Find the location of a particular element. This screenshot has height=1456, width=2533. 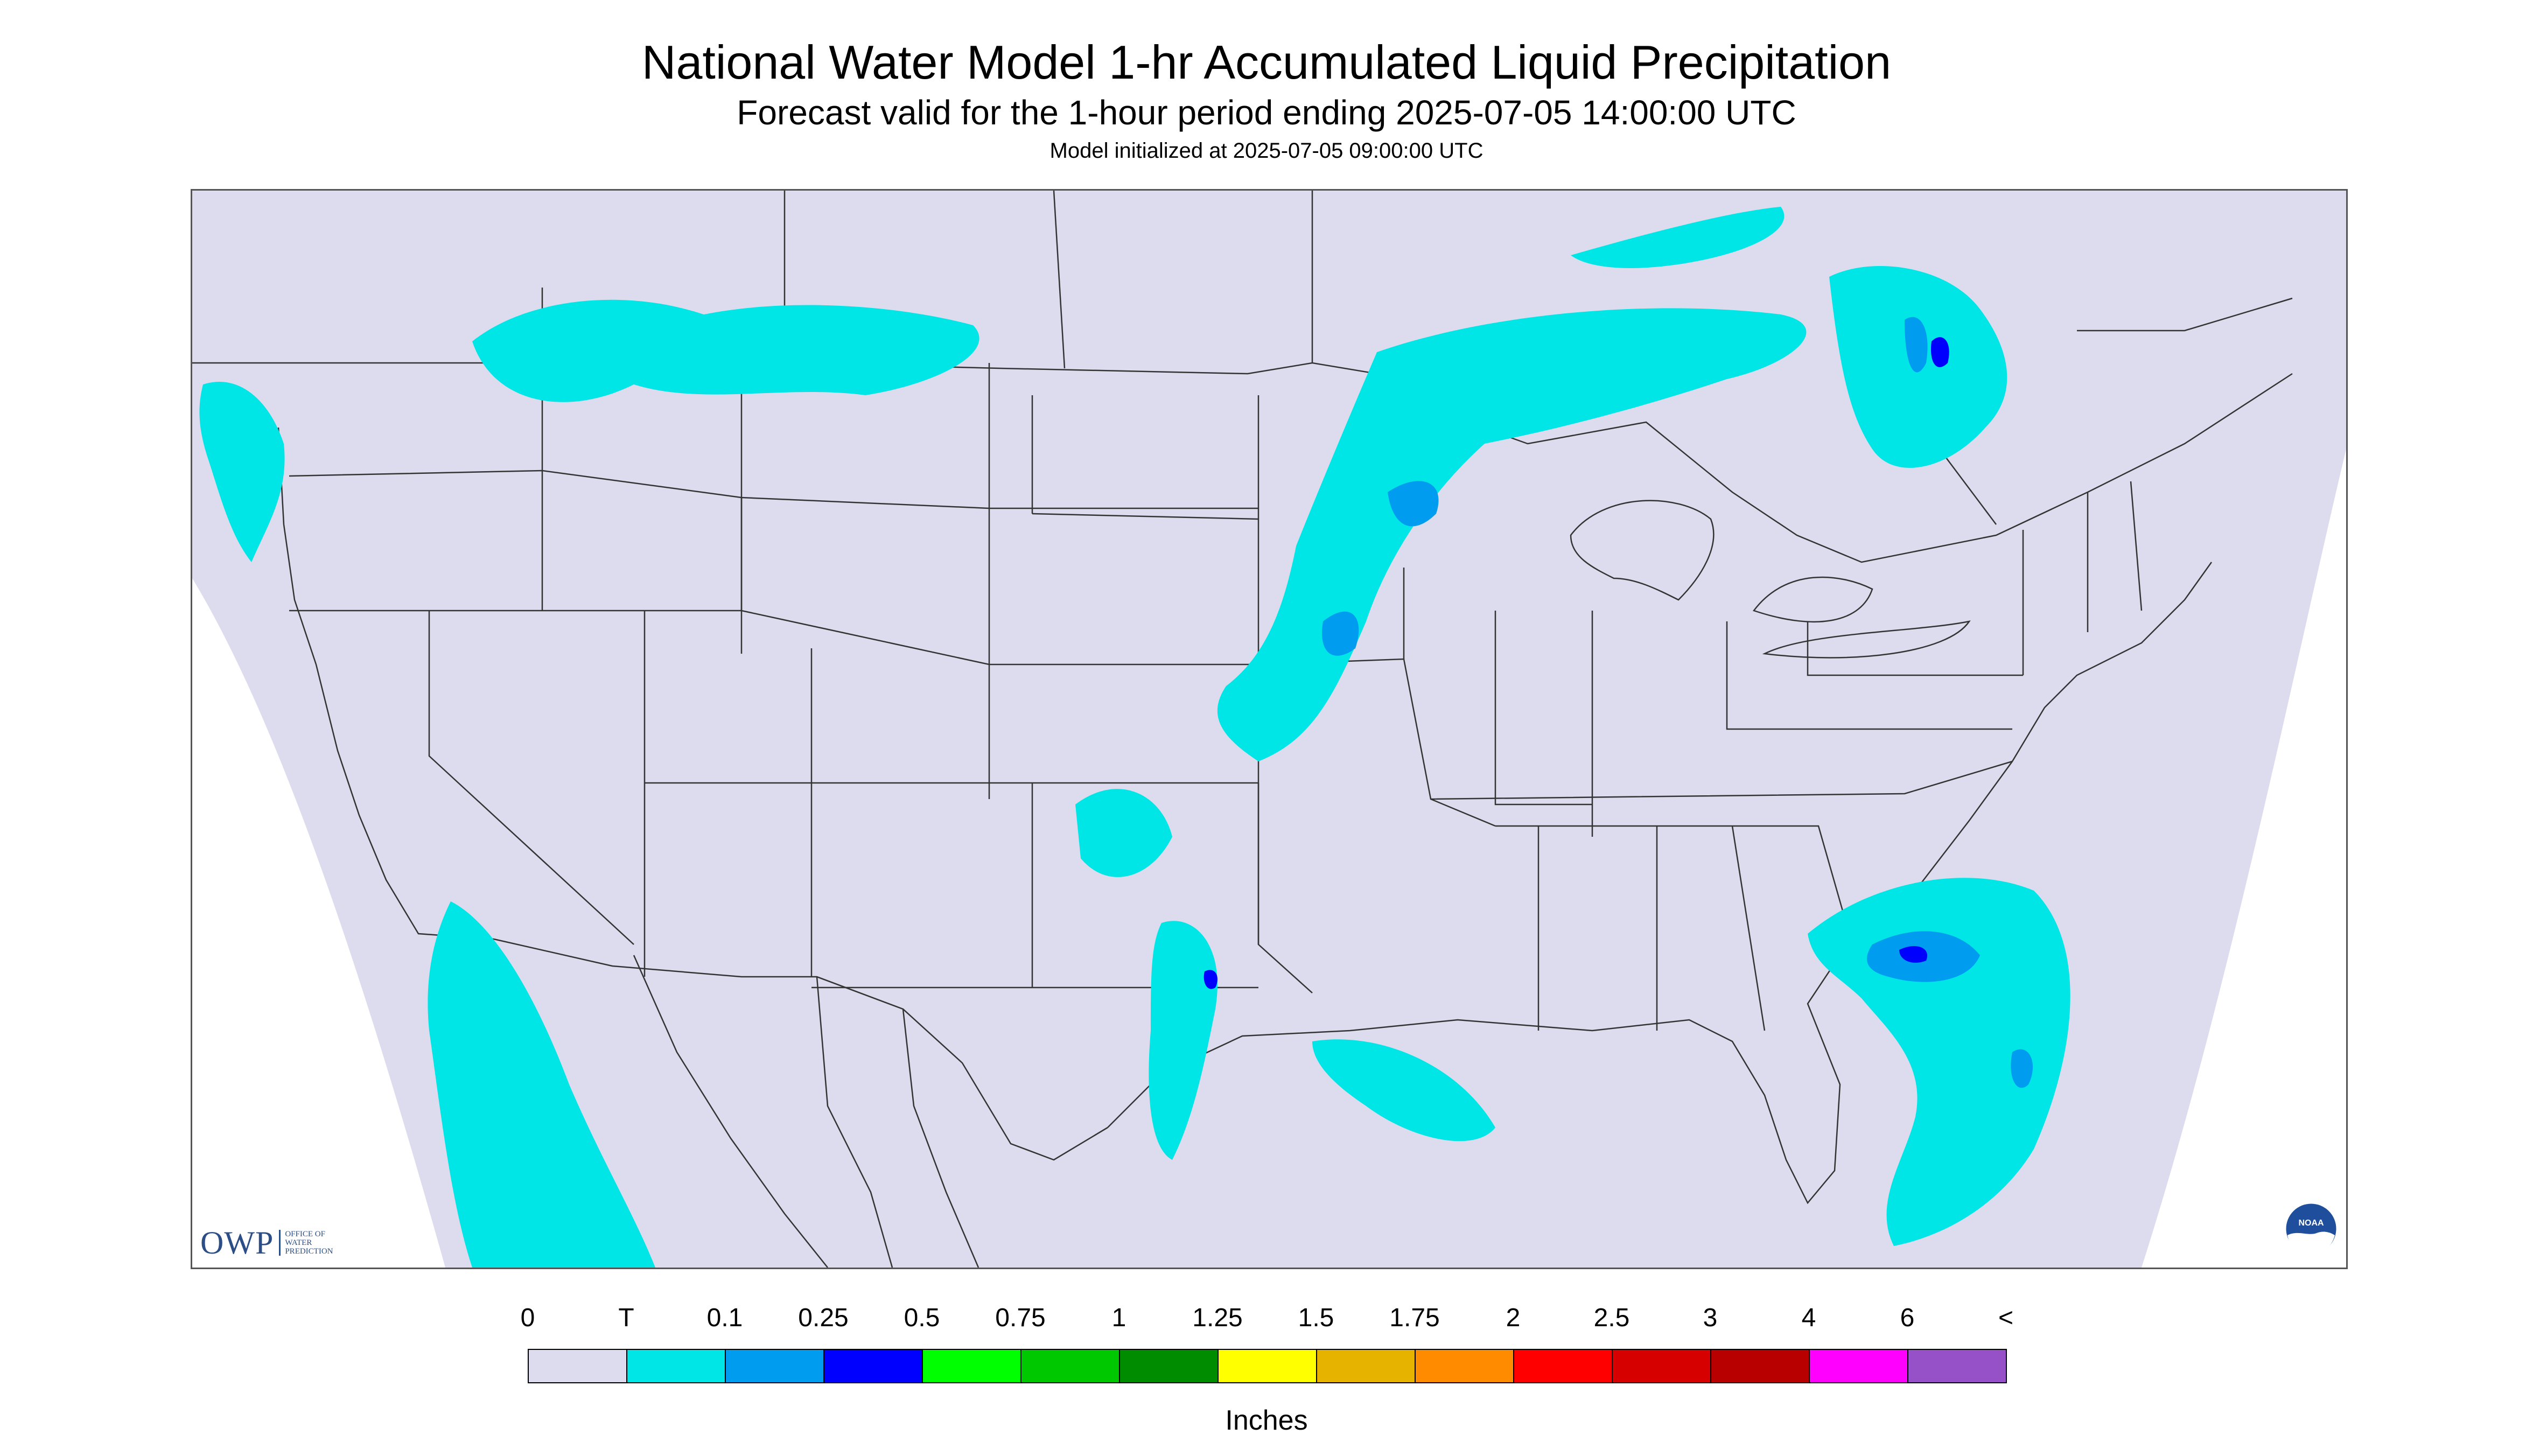

color-legend is located at coordinates (1267, 1366).